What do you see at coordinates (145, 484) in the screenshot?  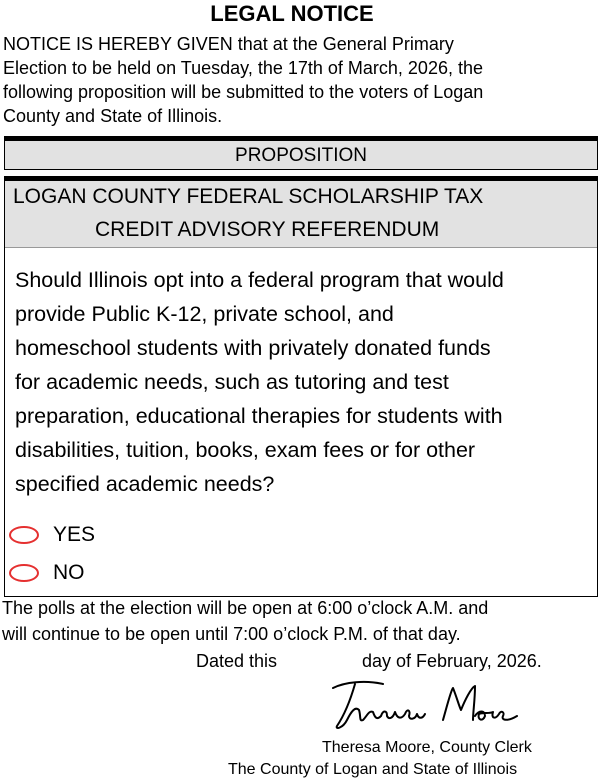 I see `question-line: specified academic needs?` at bounding box center [145, 484].